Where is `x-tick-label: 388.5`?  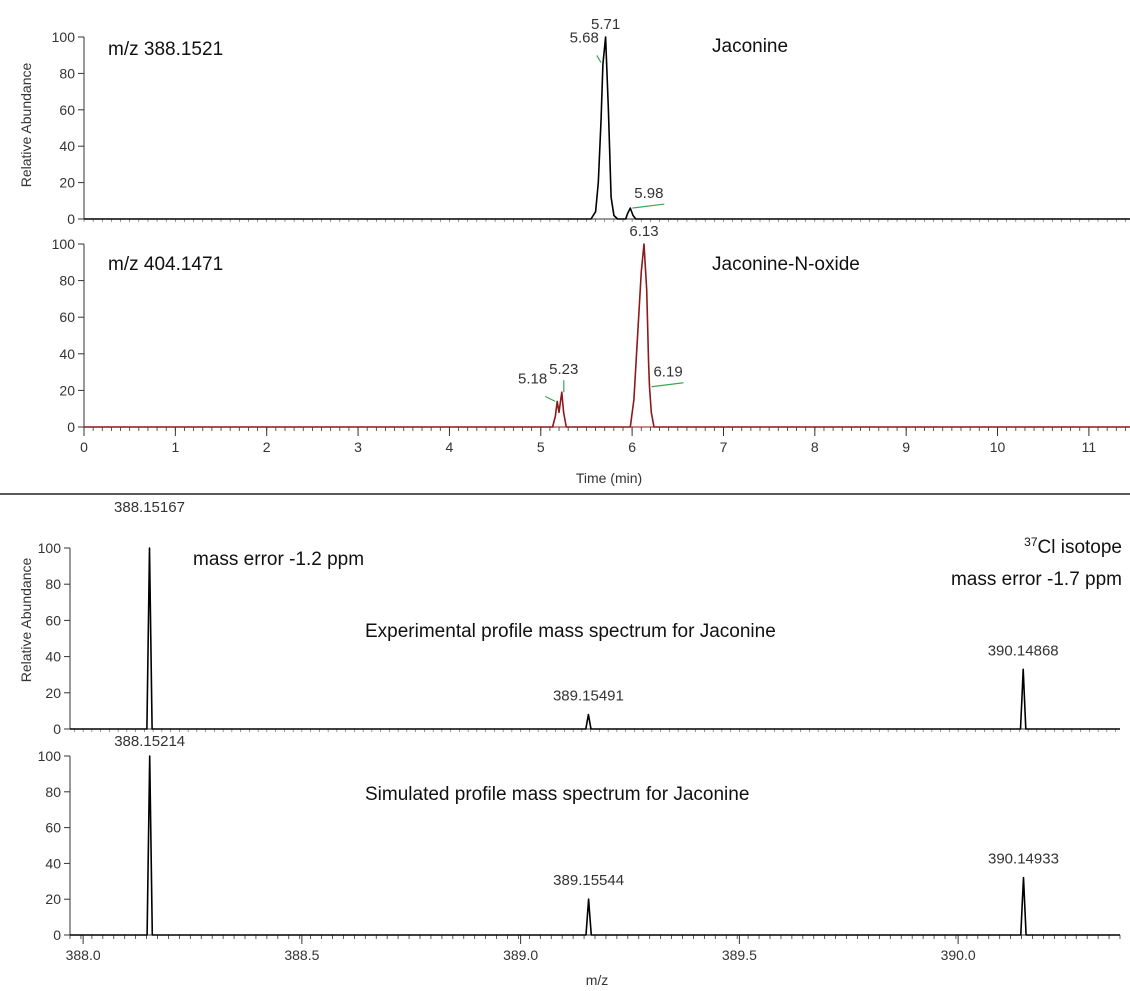 x-tick-label: 388.5 is located at coordinates (301, 955).